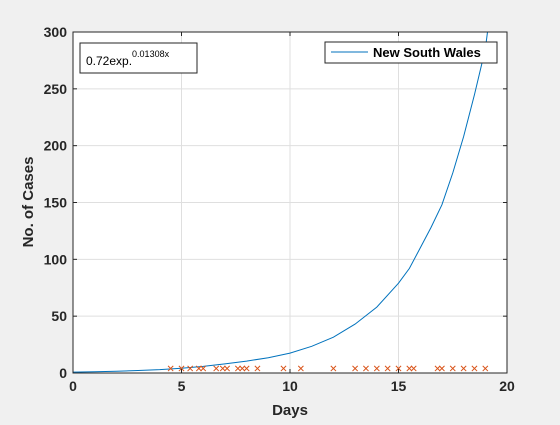 Image resolution: width=560 pixels, height=425 pixels. I want to click on y-tick-label: 250, so click(56, 89).